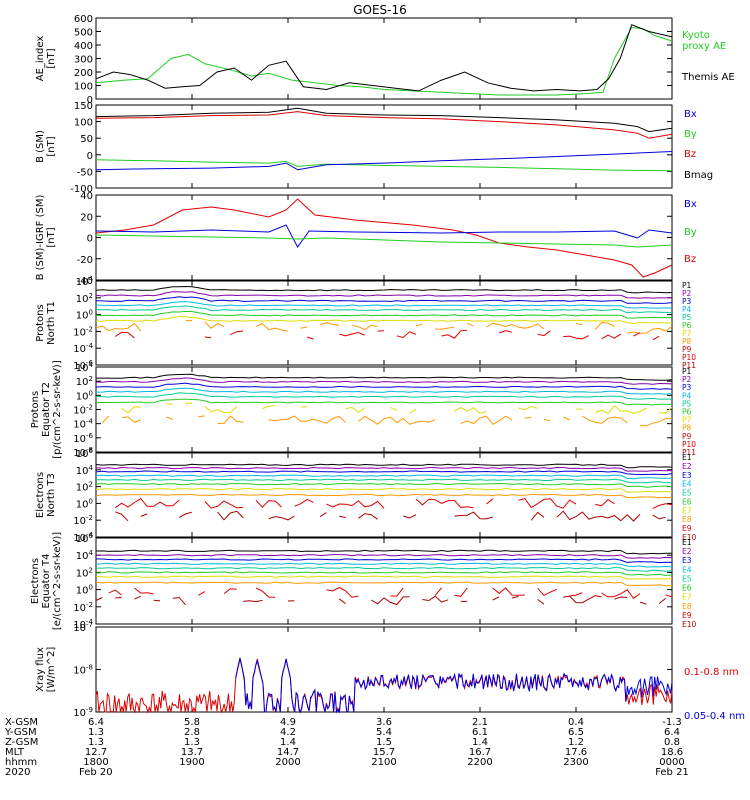 Image resolution: width=750 pixels, height=800 pixels. I want to click on legend-e6: E6, so click(687, 501).